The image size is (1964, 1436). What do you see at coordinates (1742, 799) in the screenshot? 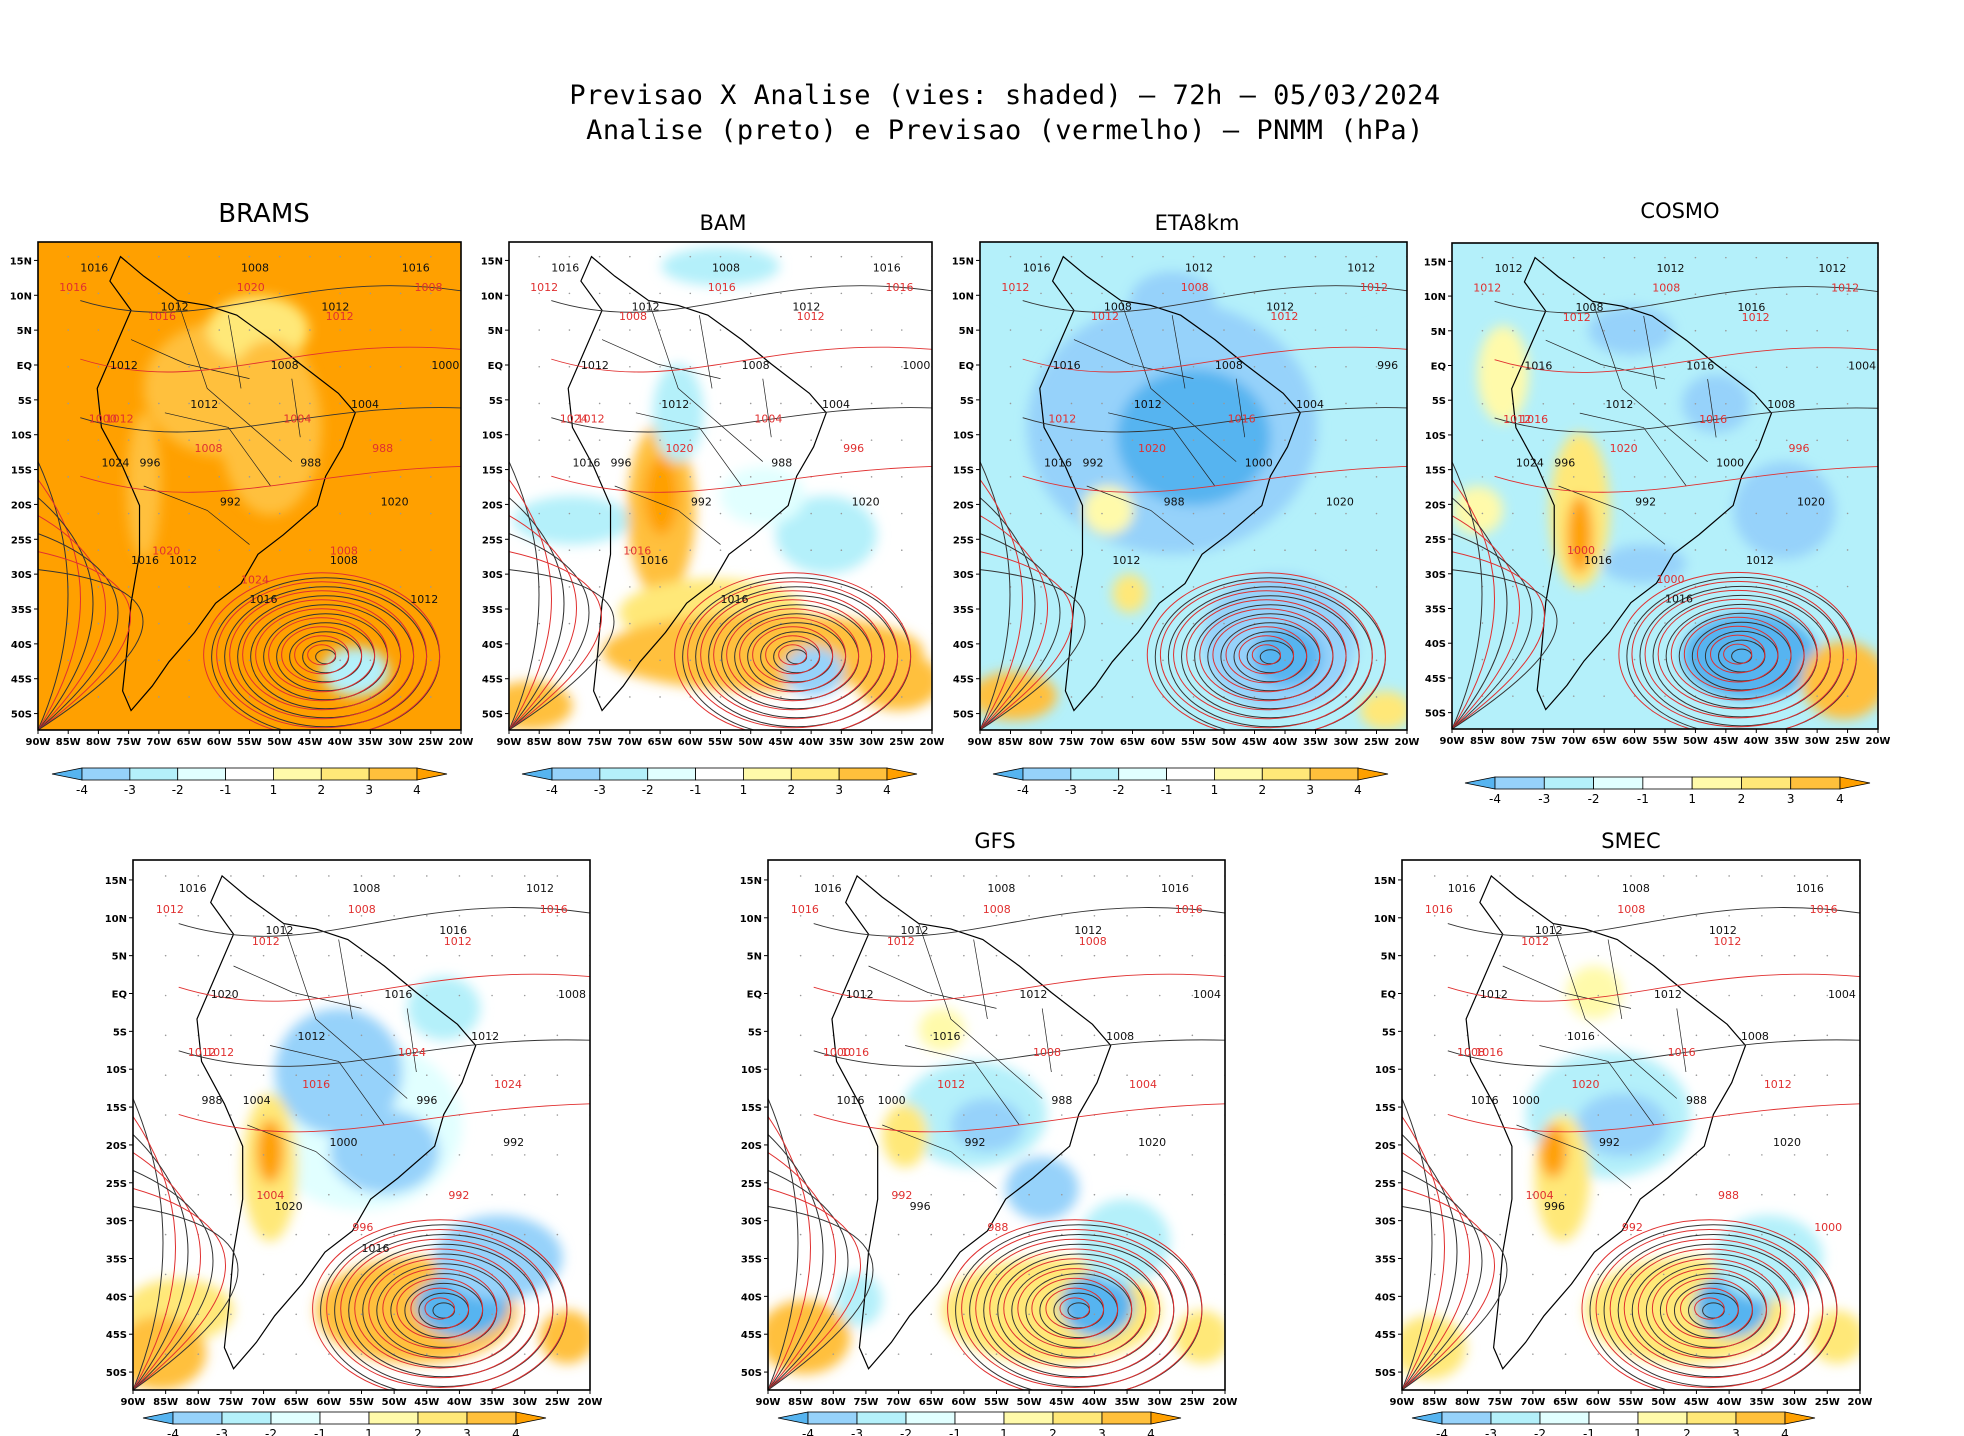
I see `colorbar-label: 2` at bounding box center [1742, 799].